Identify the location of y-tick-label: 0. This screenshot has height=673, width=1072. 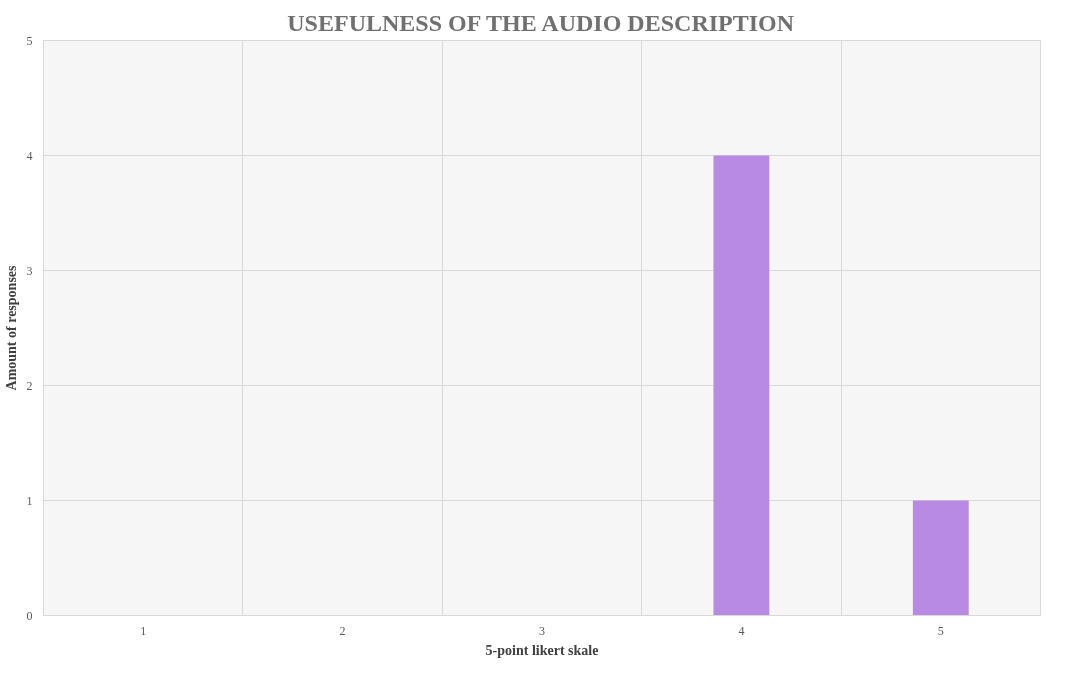
(29, 615).